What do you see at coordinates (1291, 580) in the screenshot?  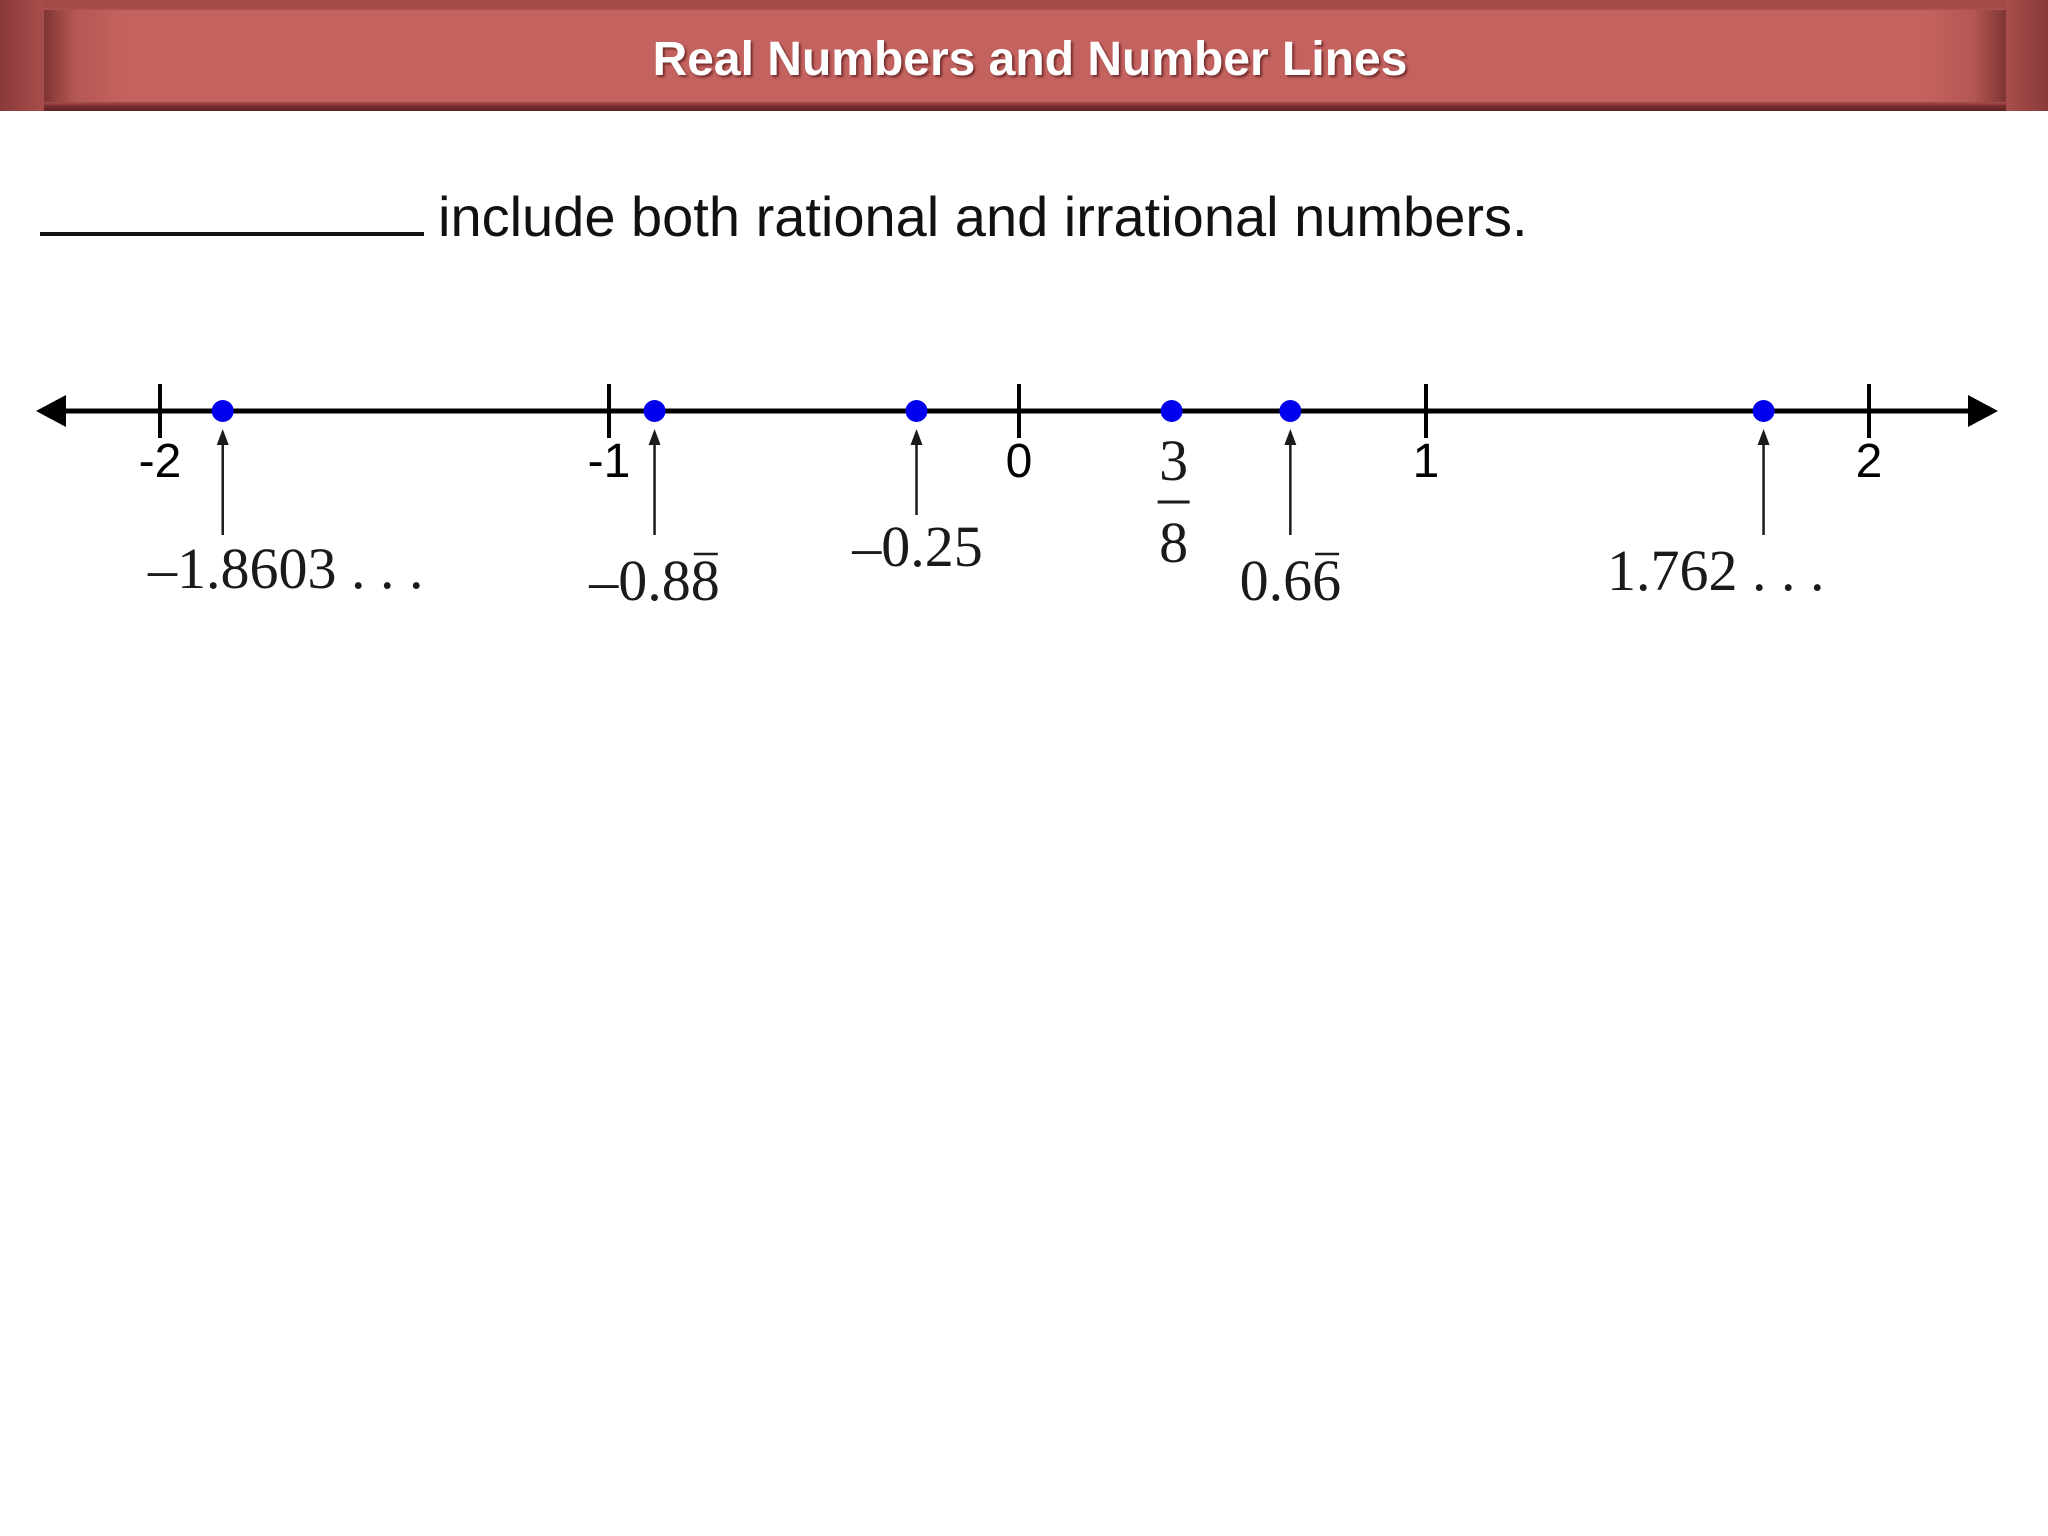 I see `point-value-label: 0.66` at bounding box center [1291, 580].